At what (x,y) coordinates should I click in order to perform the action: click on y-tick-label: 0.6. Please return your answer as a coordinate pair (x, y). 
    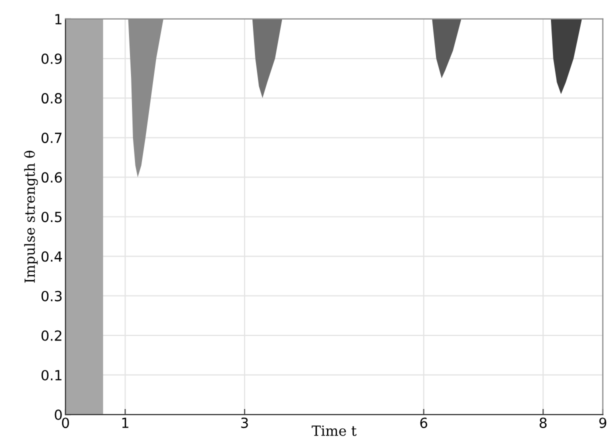
    Looking at the image, I should click on (52, 177).